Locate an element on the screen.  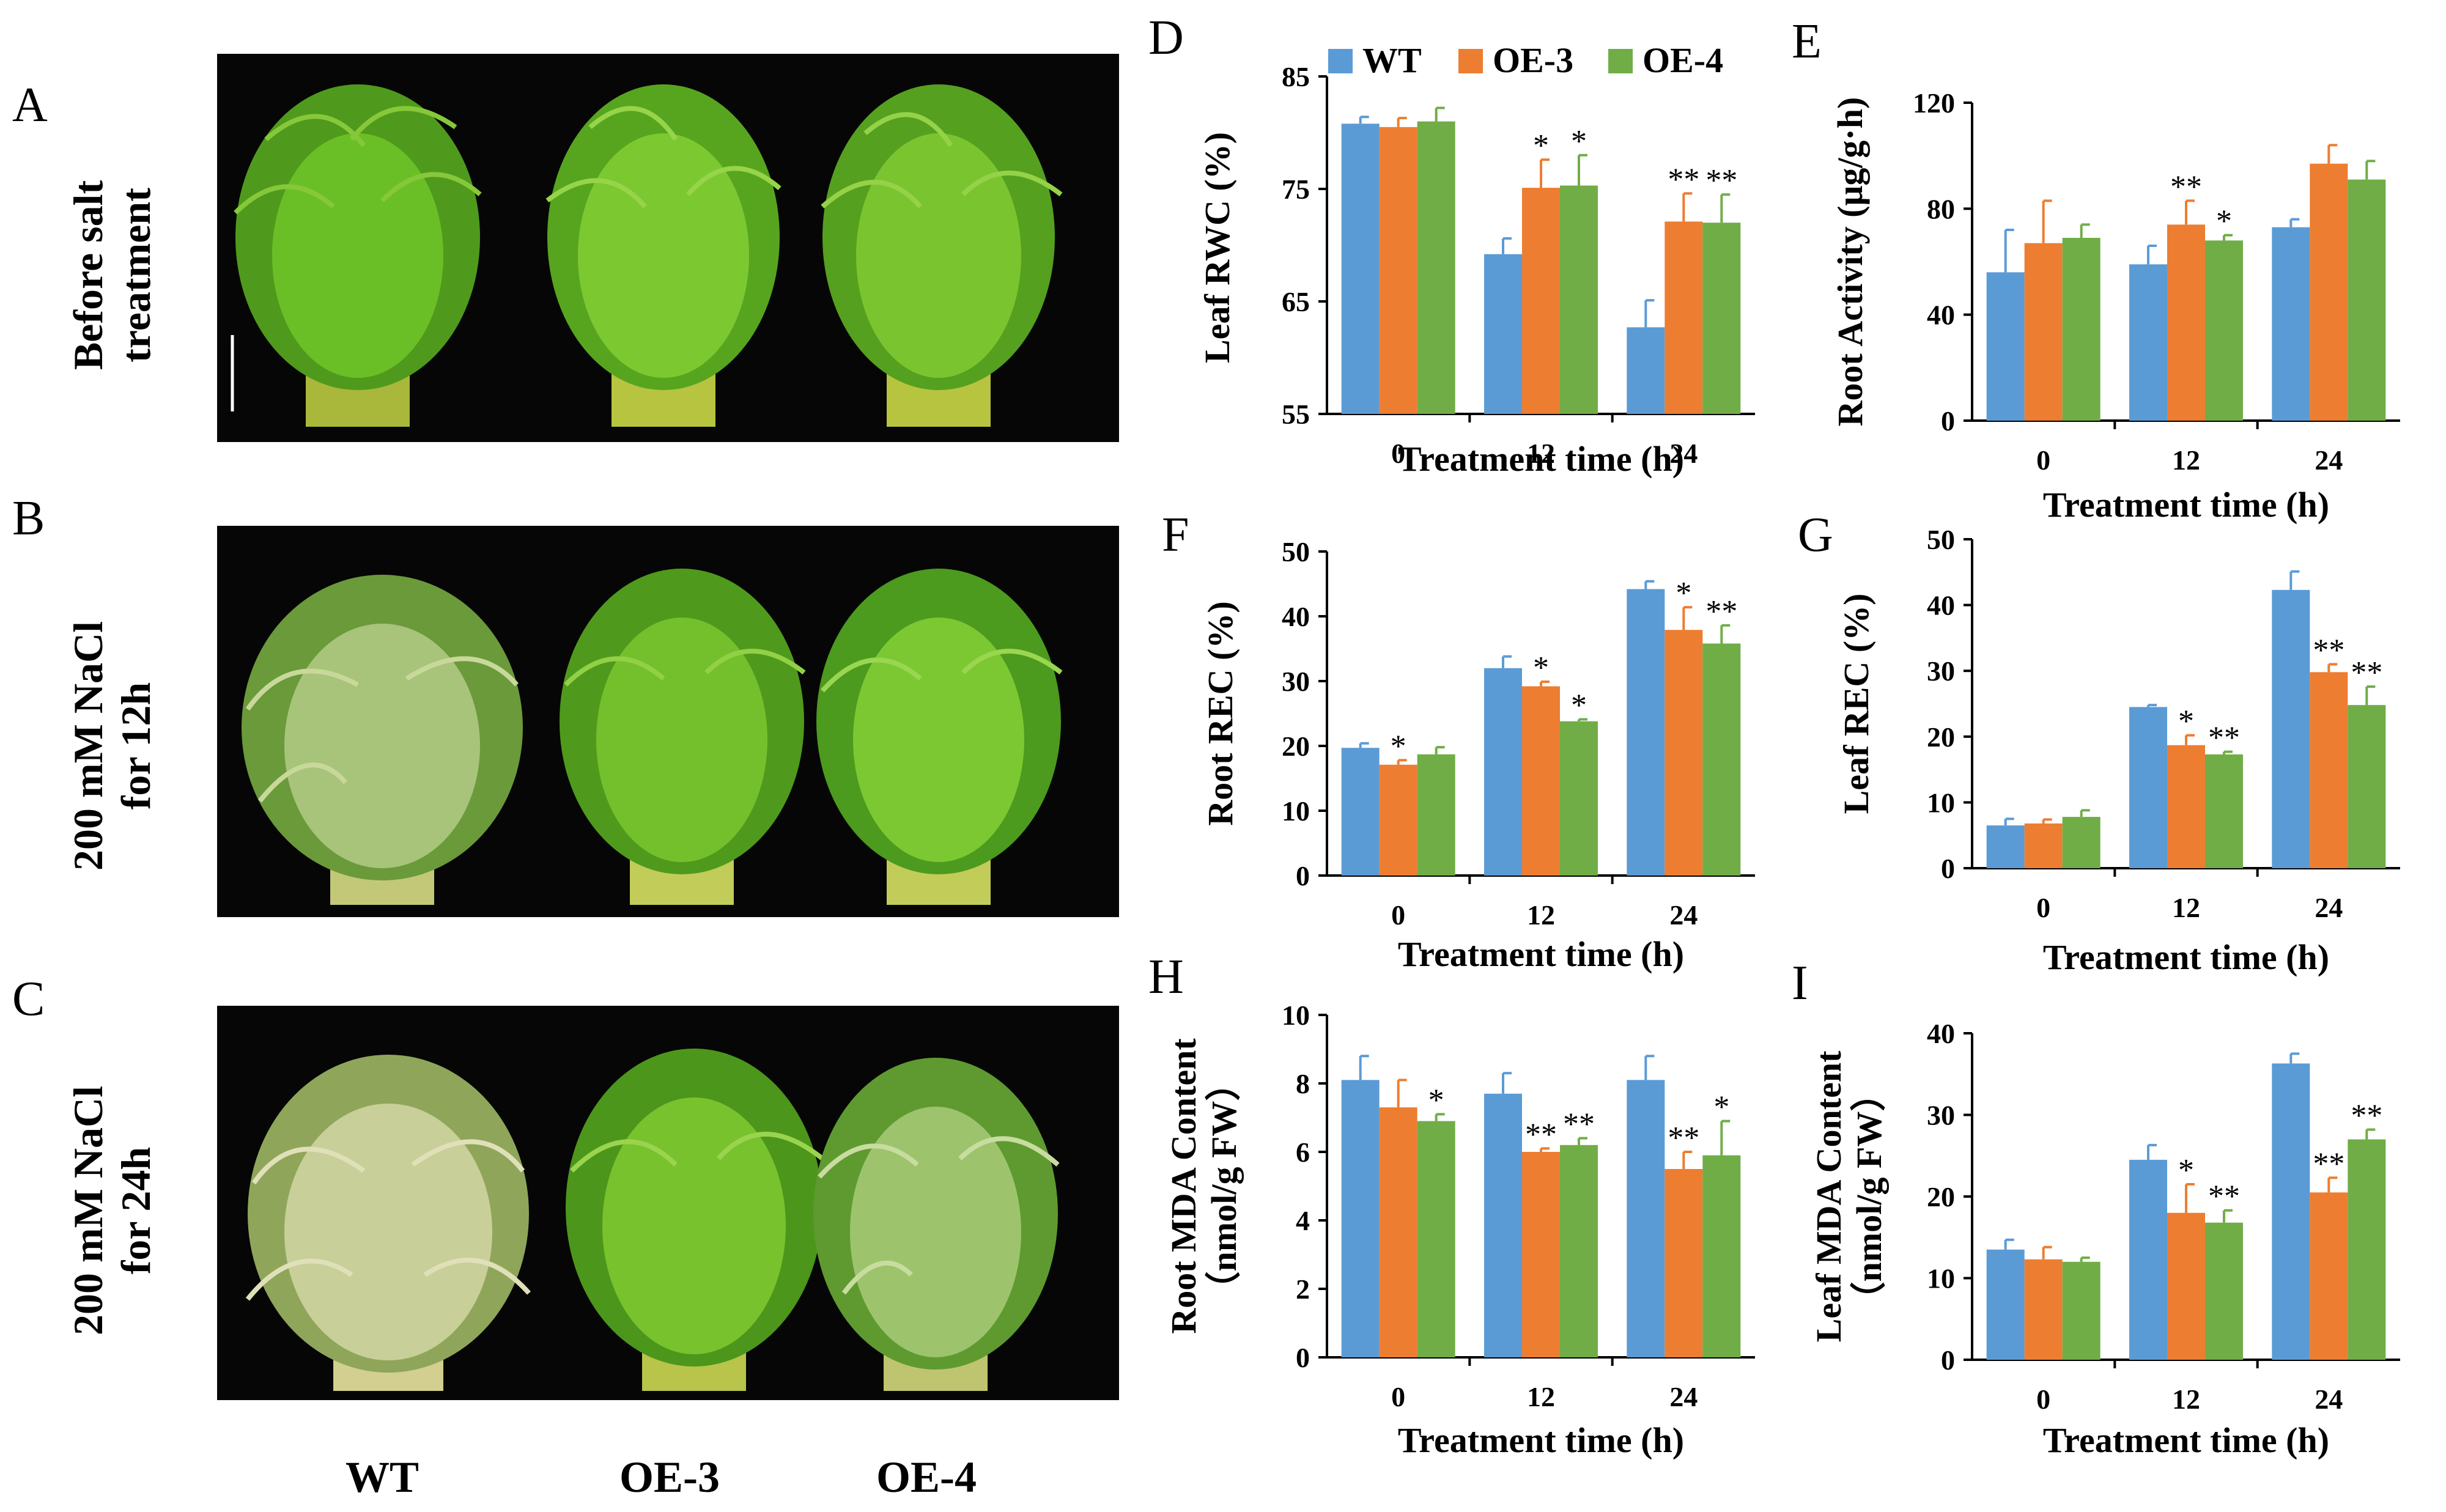
col-label-wt: WT is located at coordinates (382, 1478).